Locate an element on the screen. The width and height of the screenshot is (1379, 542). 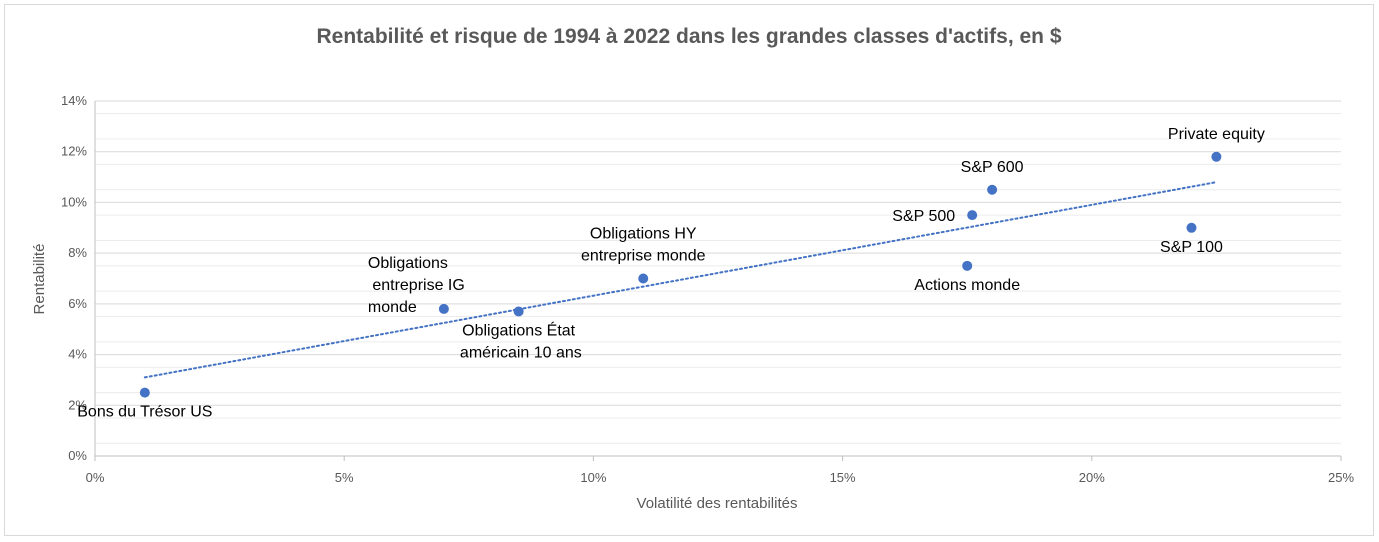
data-label: américain 10 ans is located at coordinates (518, 352).